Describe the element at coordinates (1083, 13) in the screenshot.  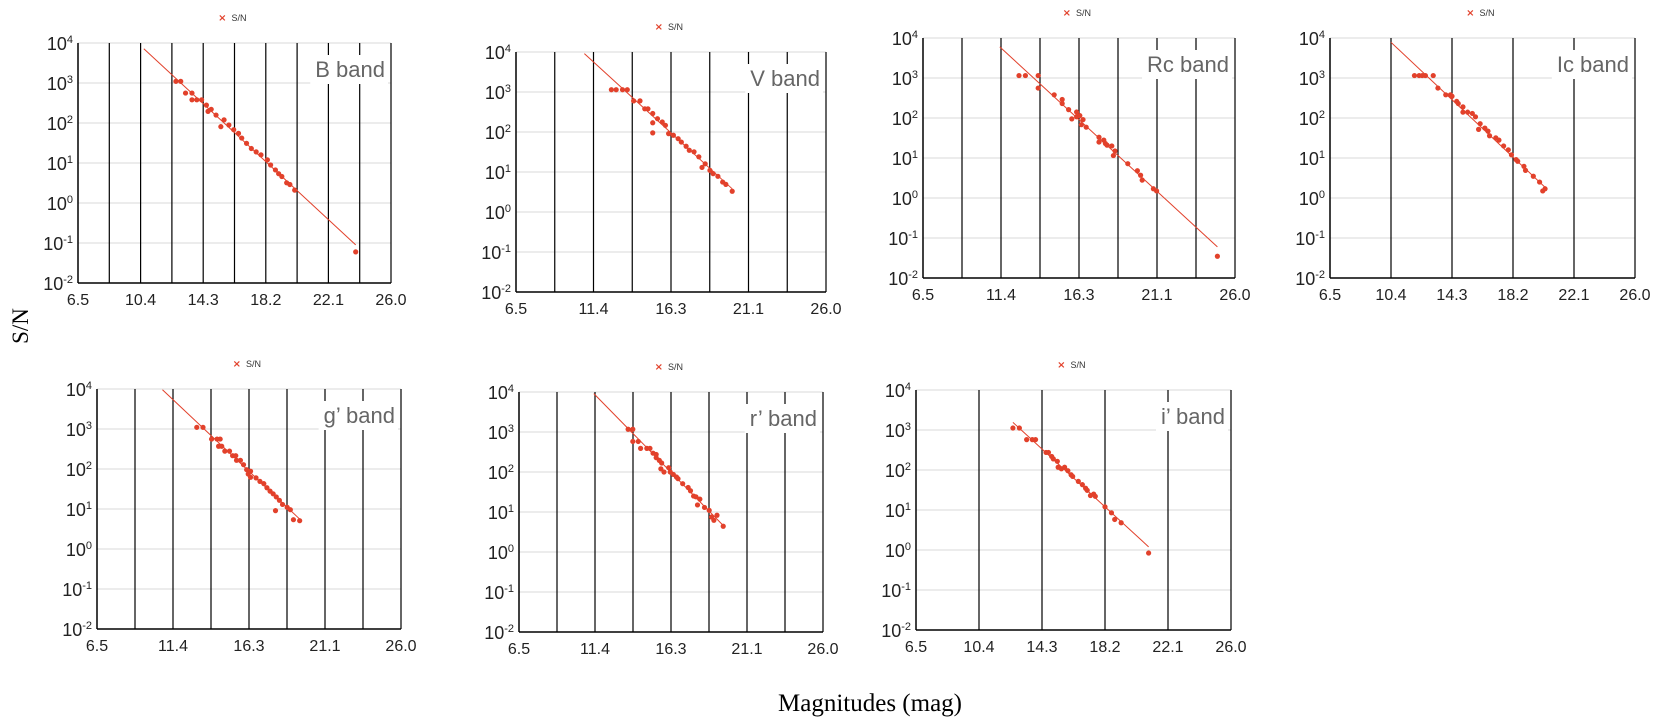
I see `legend-label: S/N` at that location.